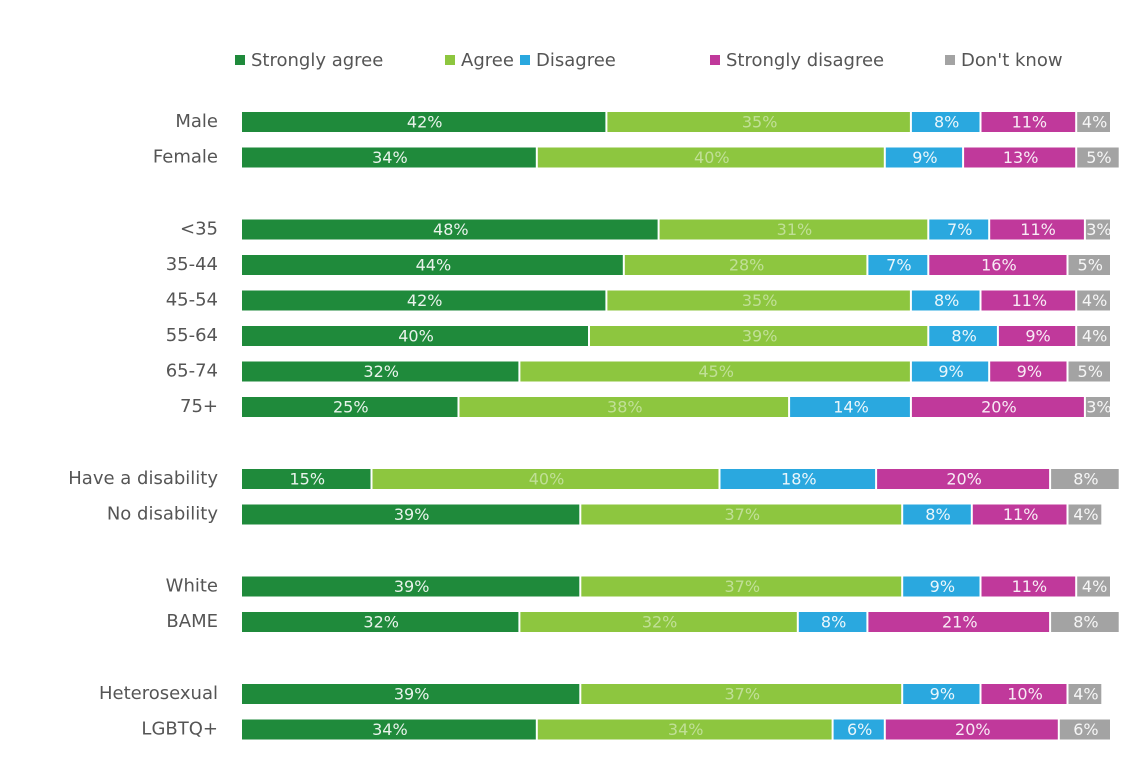 This screenshot has width=1148, height=757. Describe the element at coordinates (487, 60) in the screenshot. I see `legend-label: Agree` at that location.